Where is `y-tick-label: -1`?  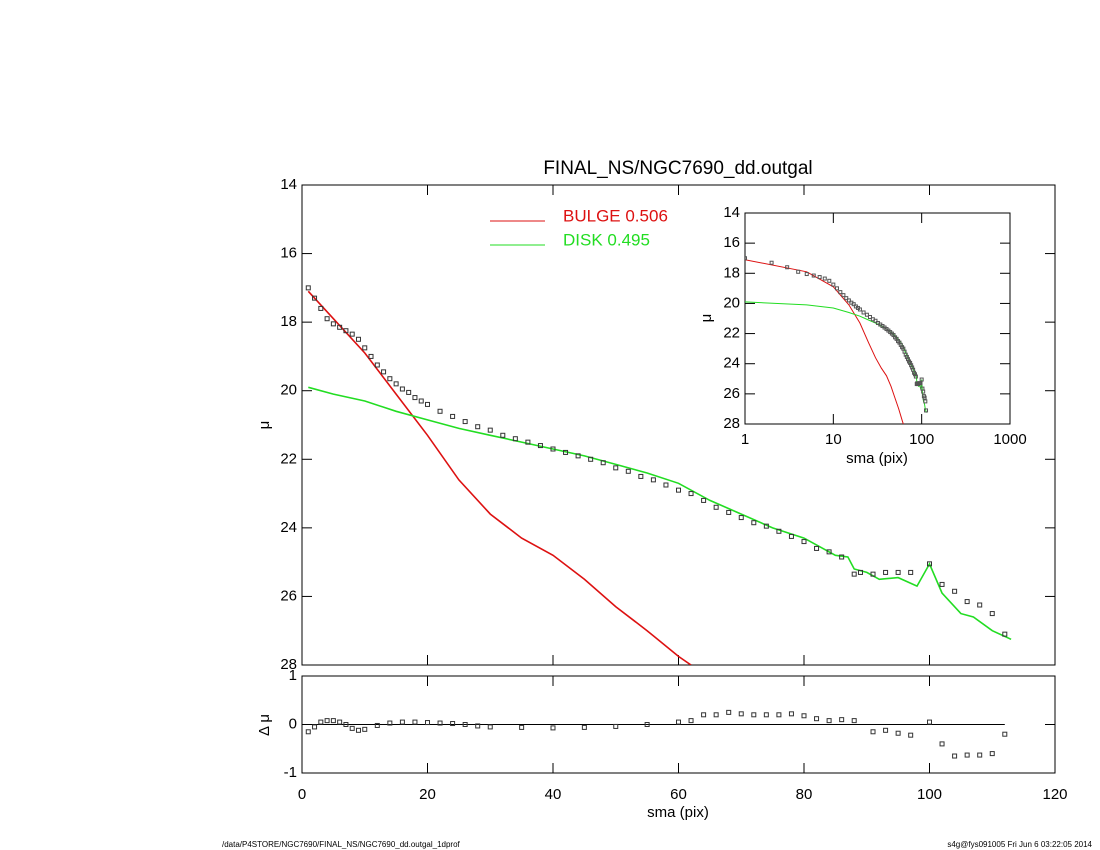
y-tick-label: -1 is located at coordinates (290, 772).